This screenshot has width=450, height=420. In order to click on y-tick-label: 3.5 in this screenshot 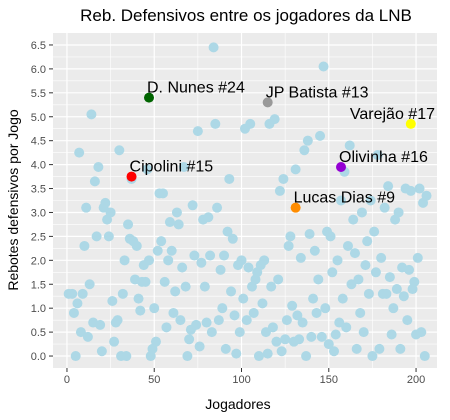, I will do `click(38, 190)`.